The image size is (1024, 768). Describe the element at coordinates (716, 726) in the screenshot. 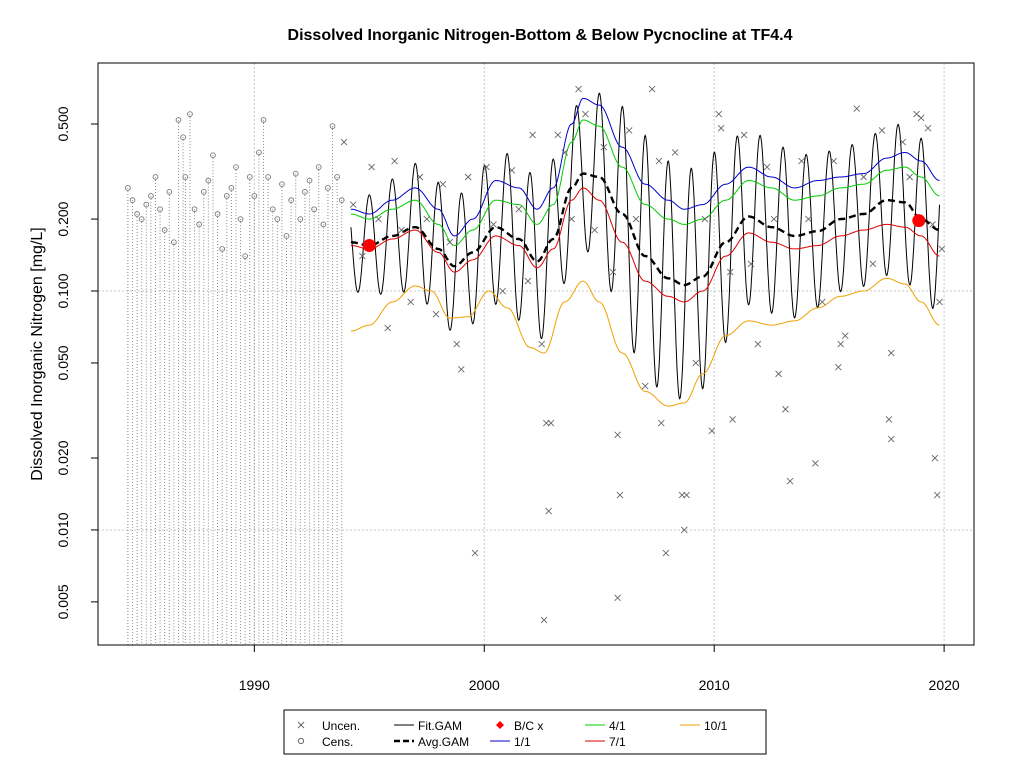

I see `legend-label-s101: 10/1` at that location.